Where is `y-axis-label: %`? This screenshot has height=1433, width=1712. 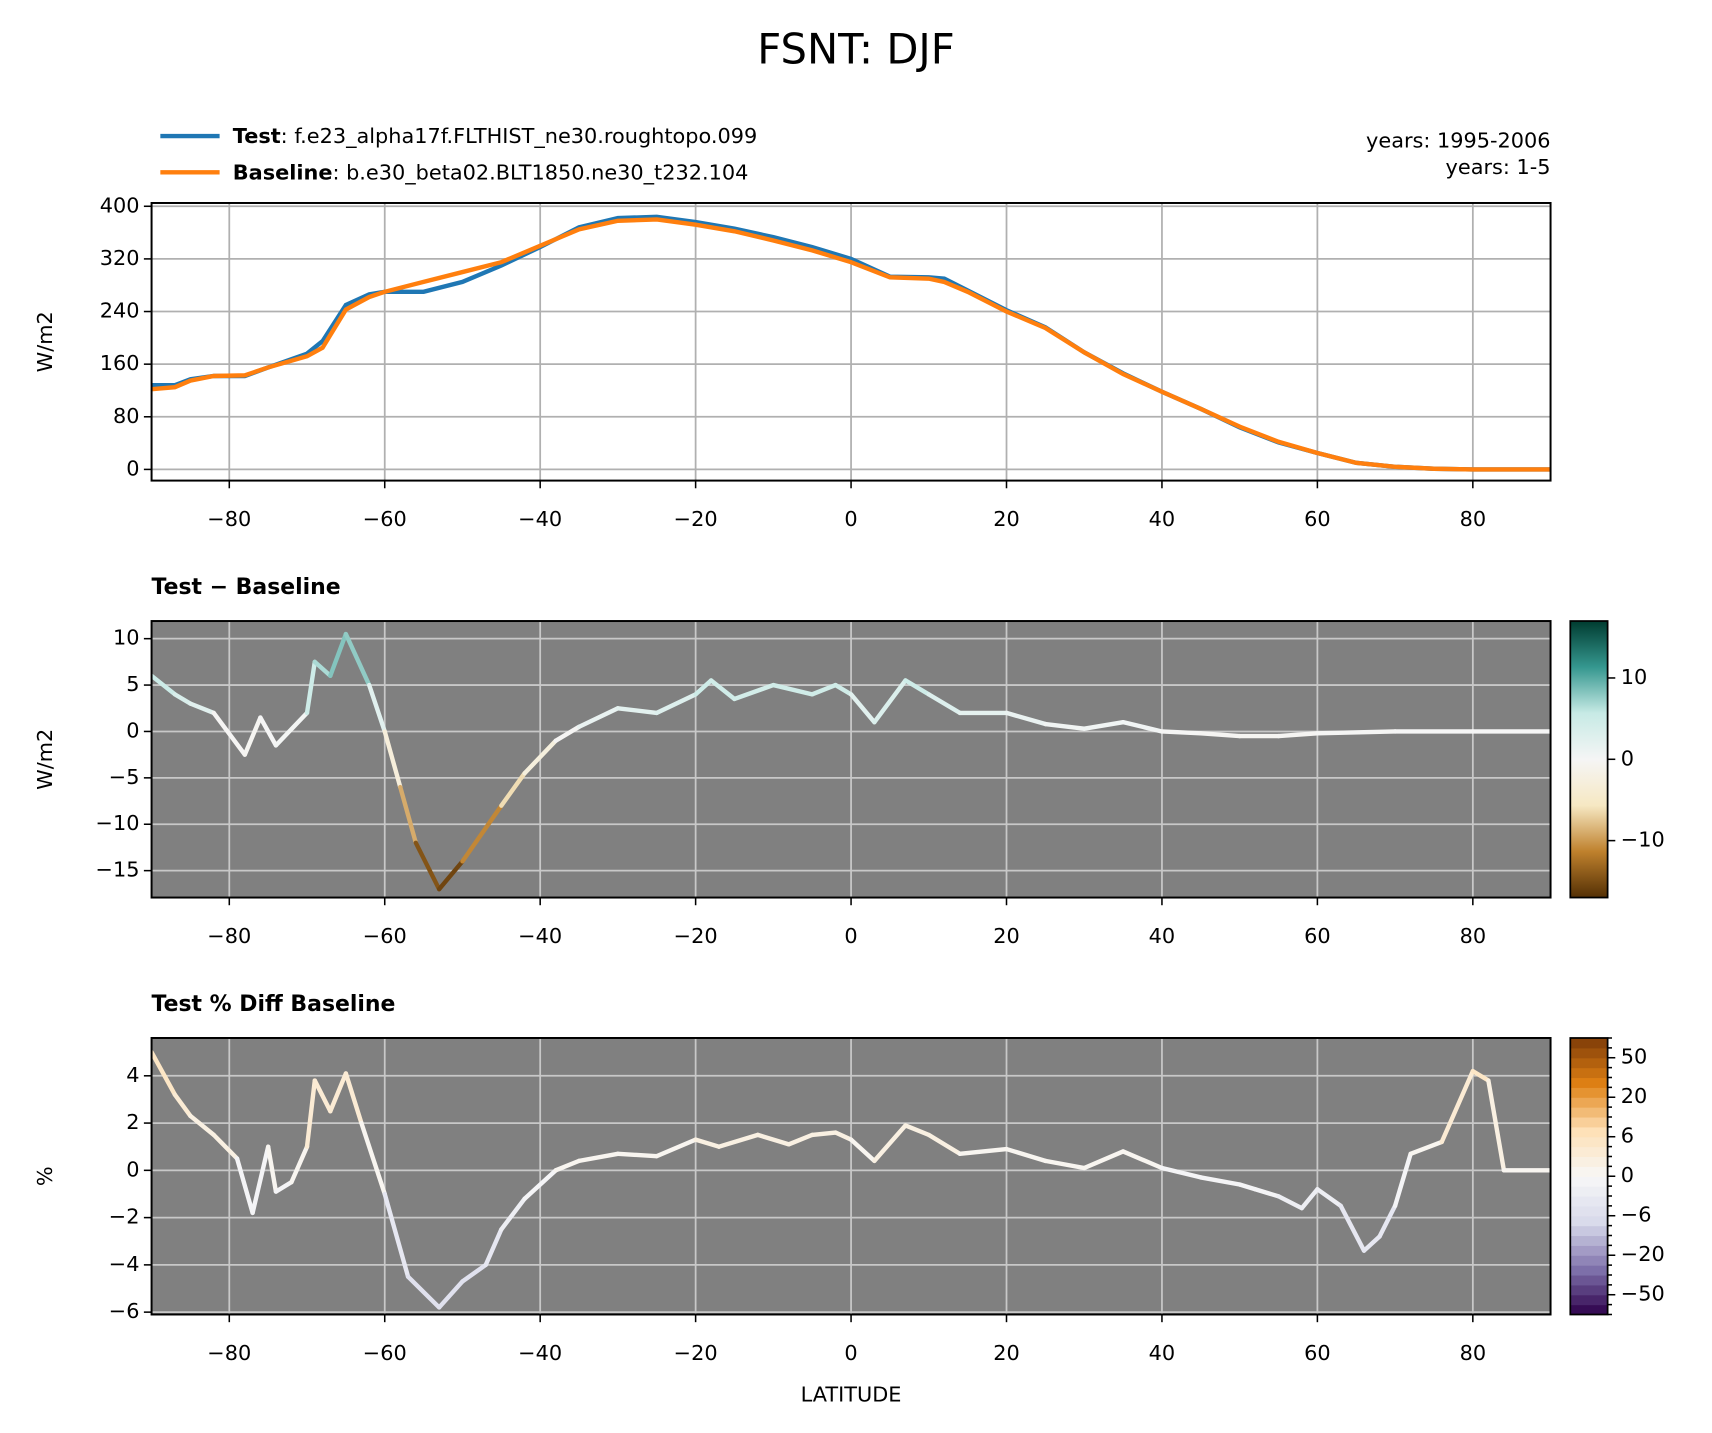
y-axis-label: % is located at coordinates (45, 1176).